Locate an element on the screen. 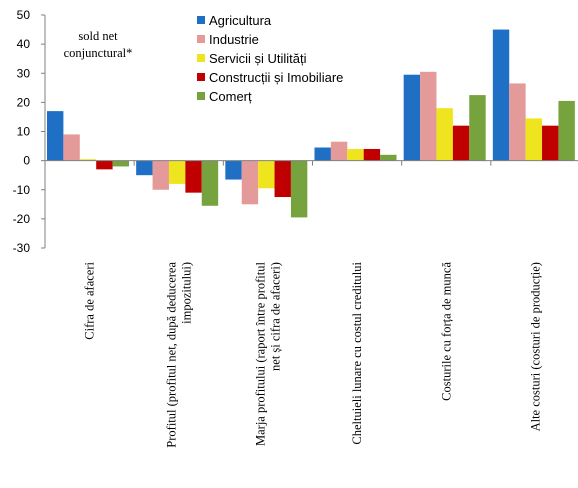 The image size is (578, 488). y-tick-label: -30 is located at coordinates (22, 248).